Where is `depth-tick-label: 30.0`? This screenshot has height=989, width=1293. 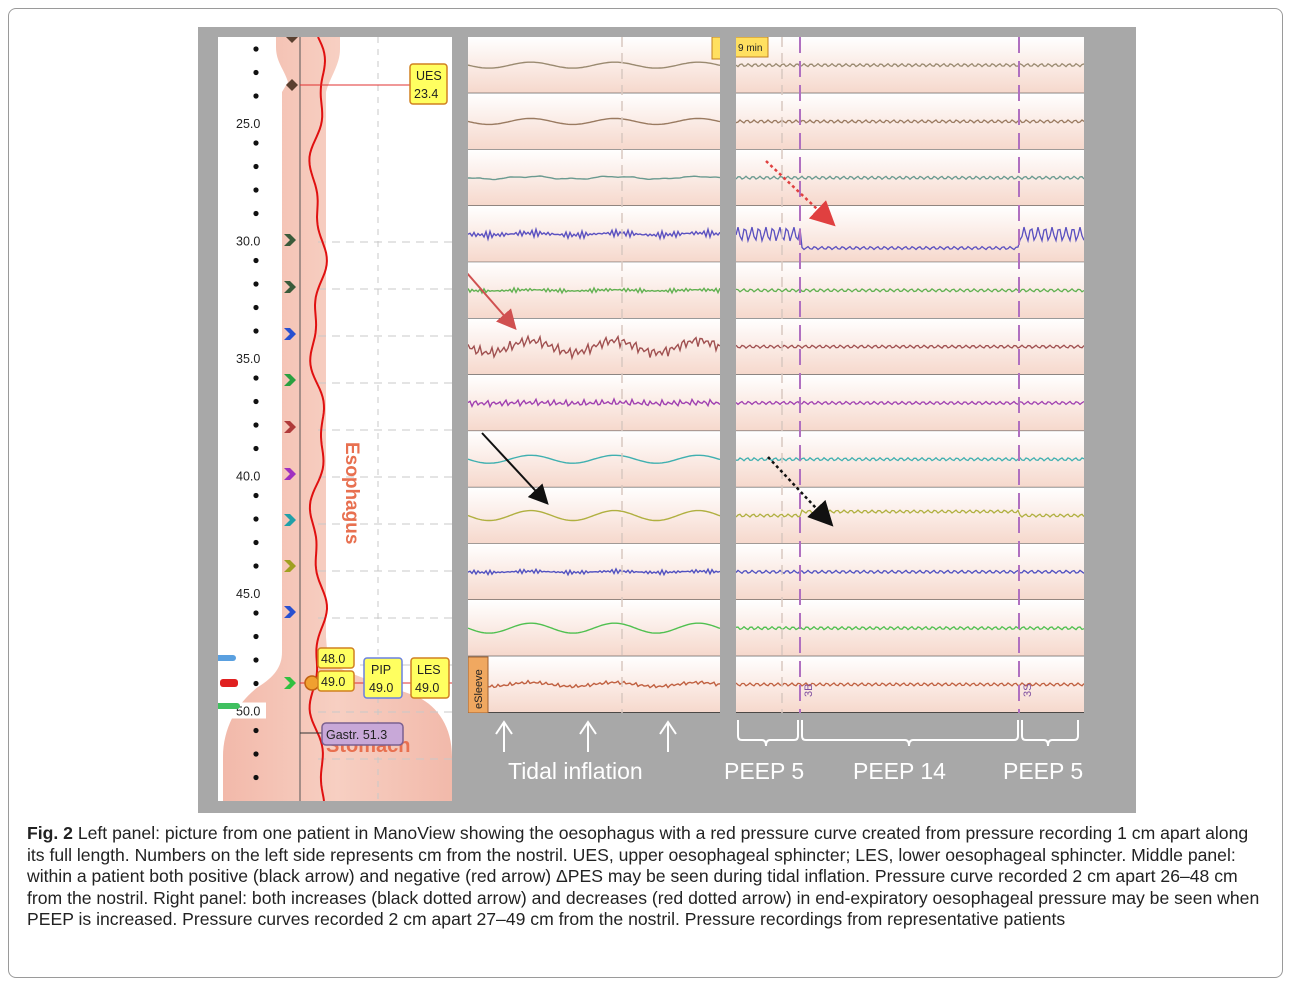
depth-tick-label: 30.0 is located at coordinates (248, 242).